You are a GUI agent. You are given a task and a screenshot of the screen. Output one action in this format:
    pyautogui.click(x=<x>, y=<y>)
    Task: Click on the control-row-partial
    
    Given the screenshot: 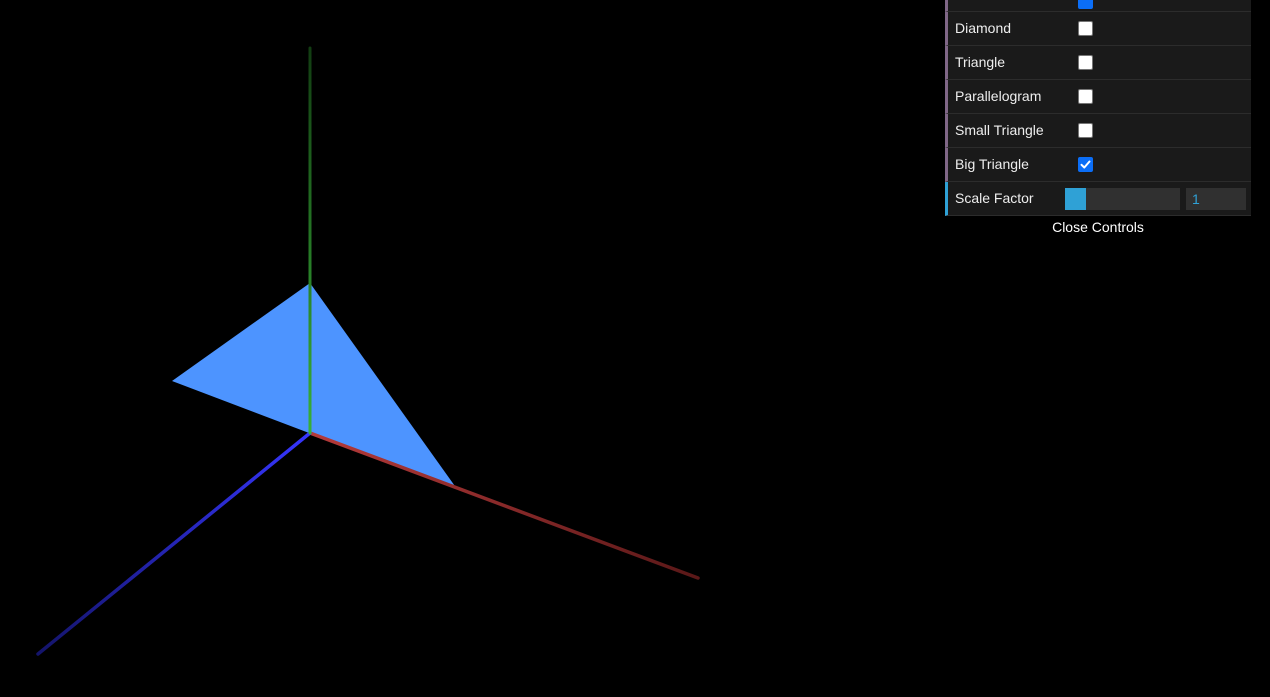 What is the action you would take?
    pyautogui.click(x=1098, y=6)
    